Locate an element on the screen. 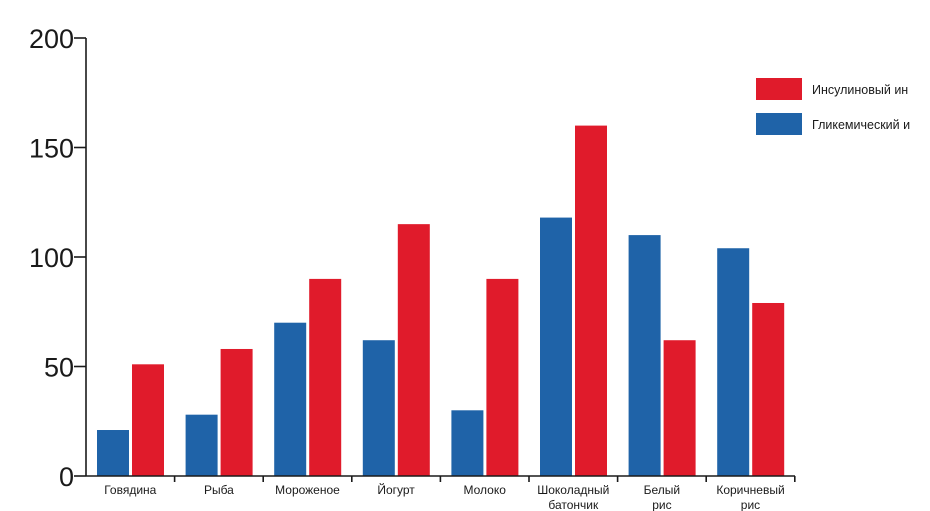 This screenshot has width=930, height=511. legend-label: Инсулиновый ин is located at coordinates (860, 90).